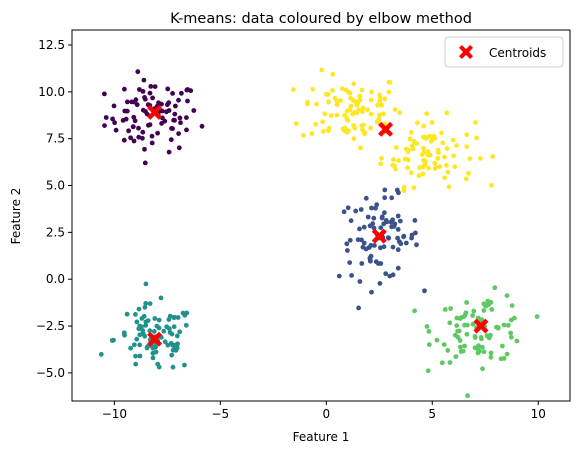  Describe the element at coordinates (54, 209) in the screenshot. I see `y-axis: −5.0 −2.5 0.0 2.5 5.0 7.5 10.0 12.5` at that location.